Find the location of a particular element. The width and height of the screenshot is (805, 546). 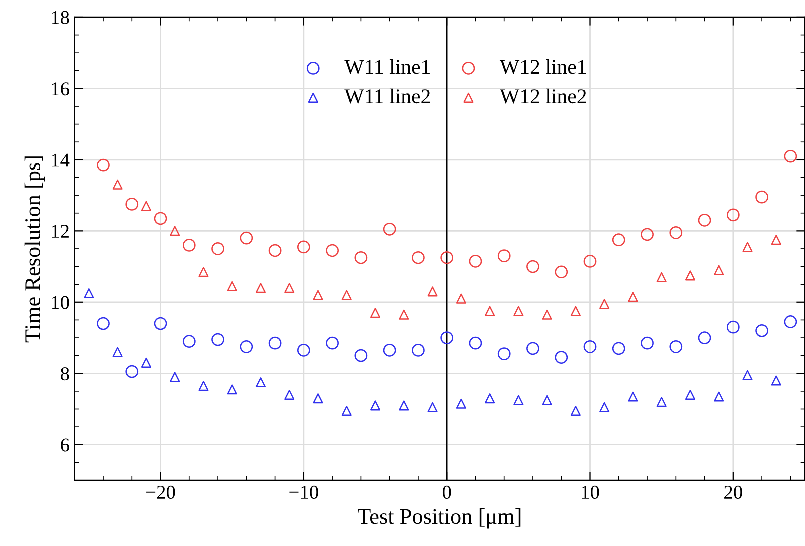

x-tick-label: 20 is located at coordinates (733, 493).